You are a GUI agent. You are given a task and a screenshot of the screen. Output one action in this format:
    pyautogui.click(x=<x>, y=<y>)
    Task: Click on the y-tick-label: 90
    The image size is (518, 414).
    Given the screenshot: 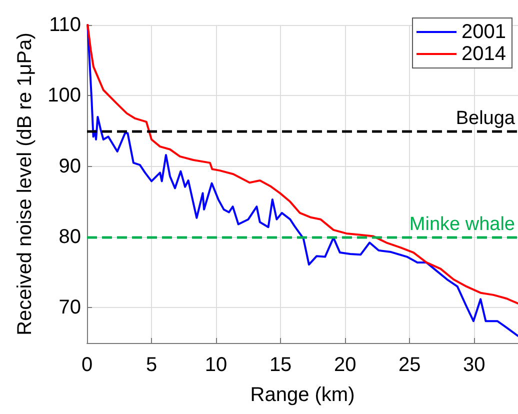 What is the action you would take?
    pyautogui.click(x=69, y=166)
    